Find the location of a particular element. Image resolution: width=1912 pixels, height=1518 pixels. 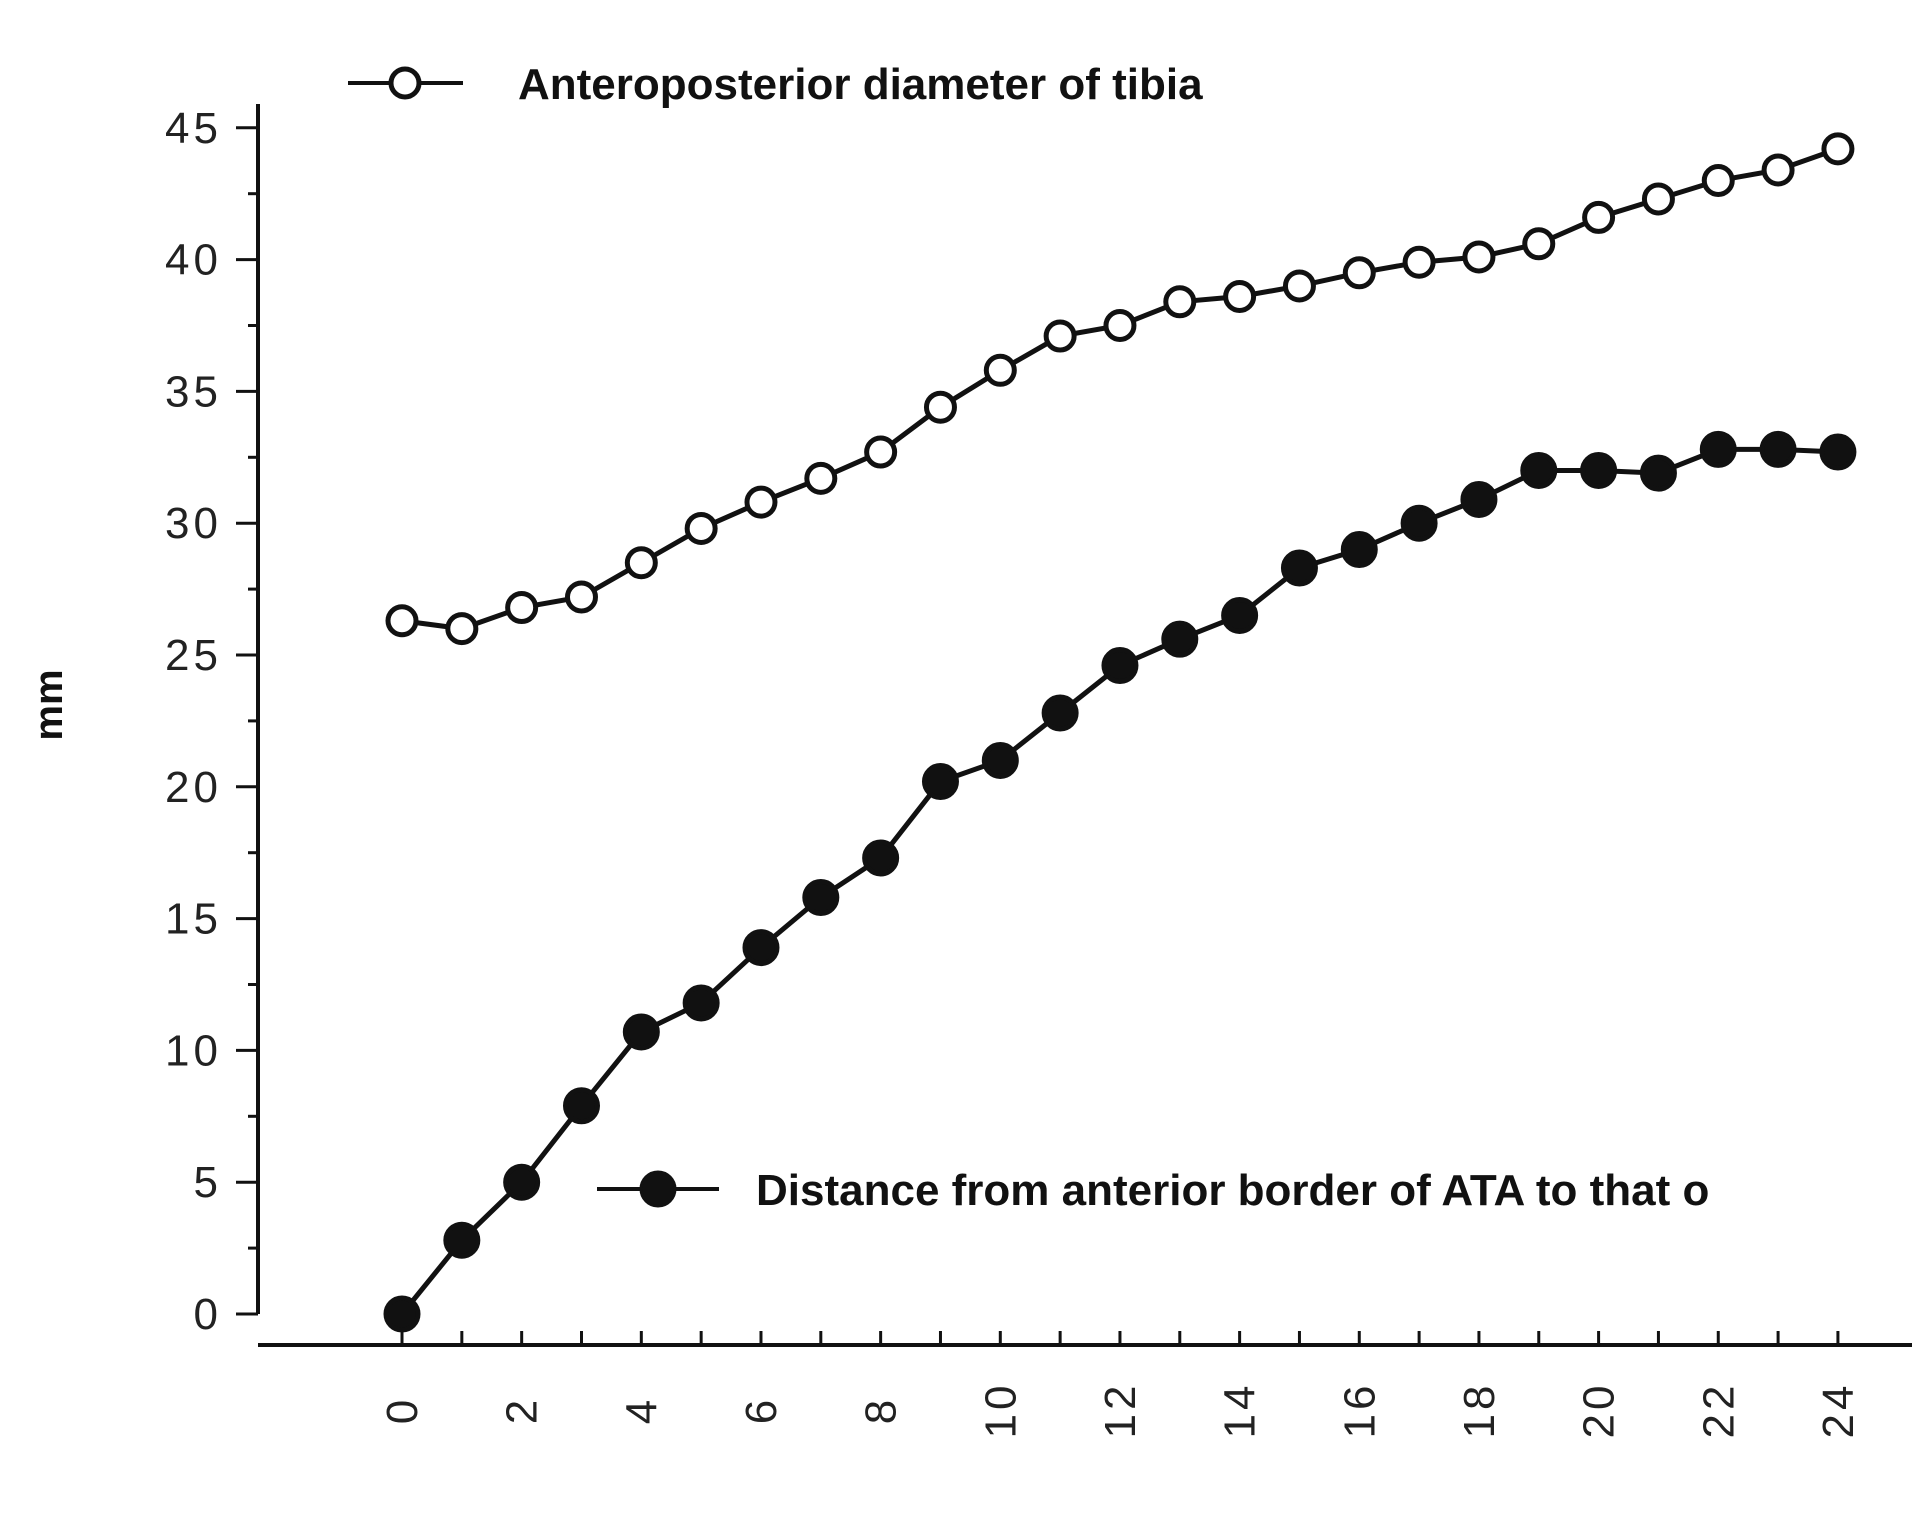

x-tick-label: 20 is located at coordinates (1599, 1410).